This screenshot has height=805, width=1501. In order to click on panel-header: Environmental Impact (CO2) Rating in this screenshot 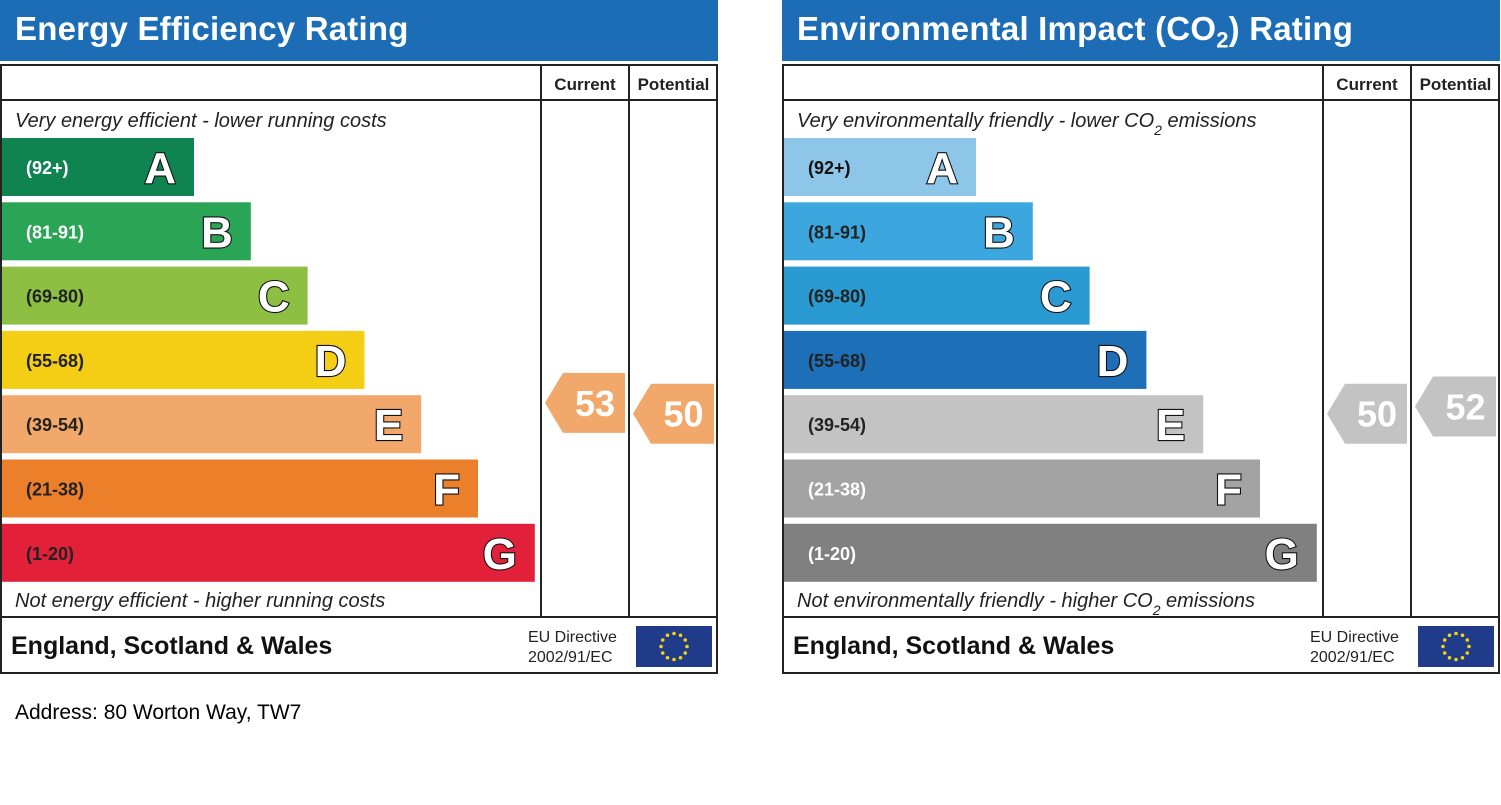, I will do `click(1141, 30)`.